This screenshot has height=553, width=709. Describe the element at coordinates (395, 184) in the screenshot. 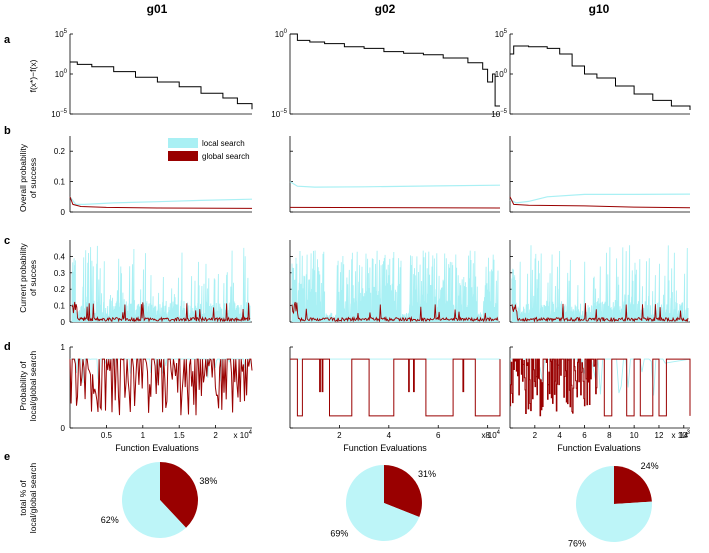

I see `series-line-b-g02-local` at that location.